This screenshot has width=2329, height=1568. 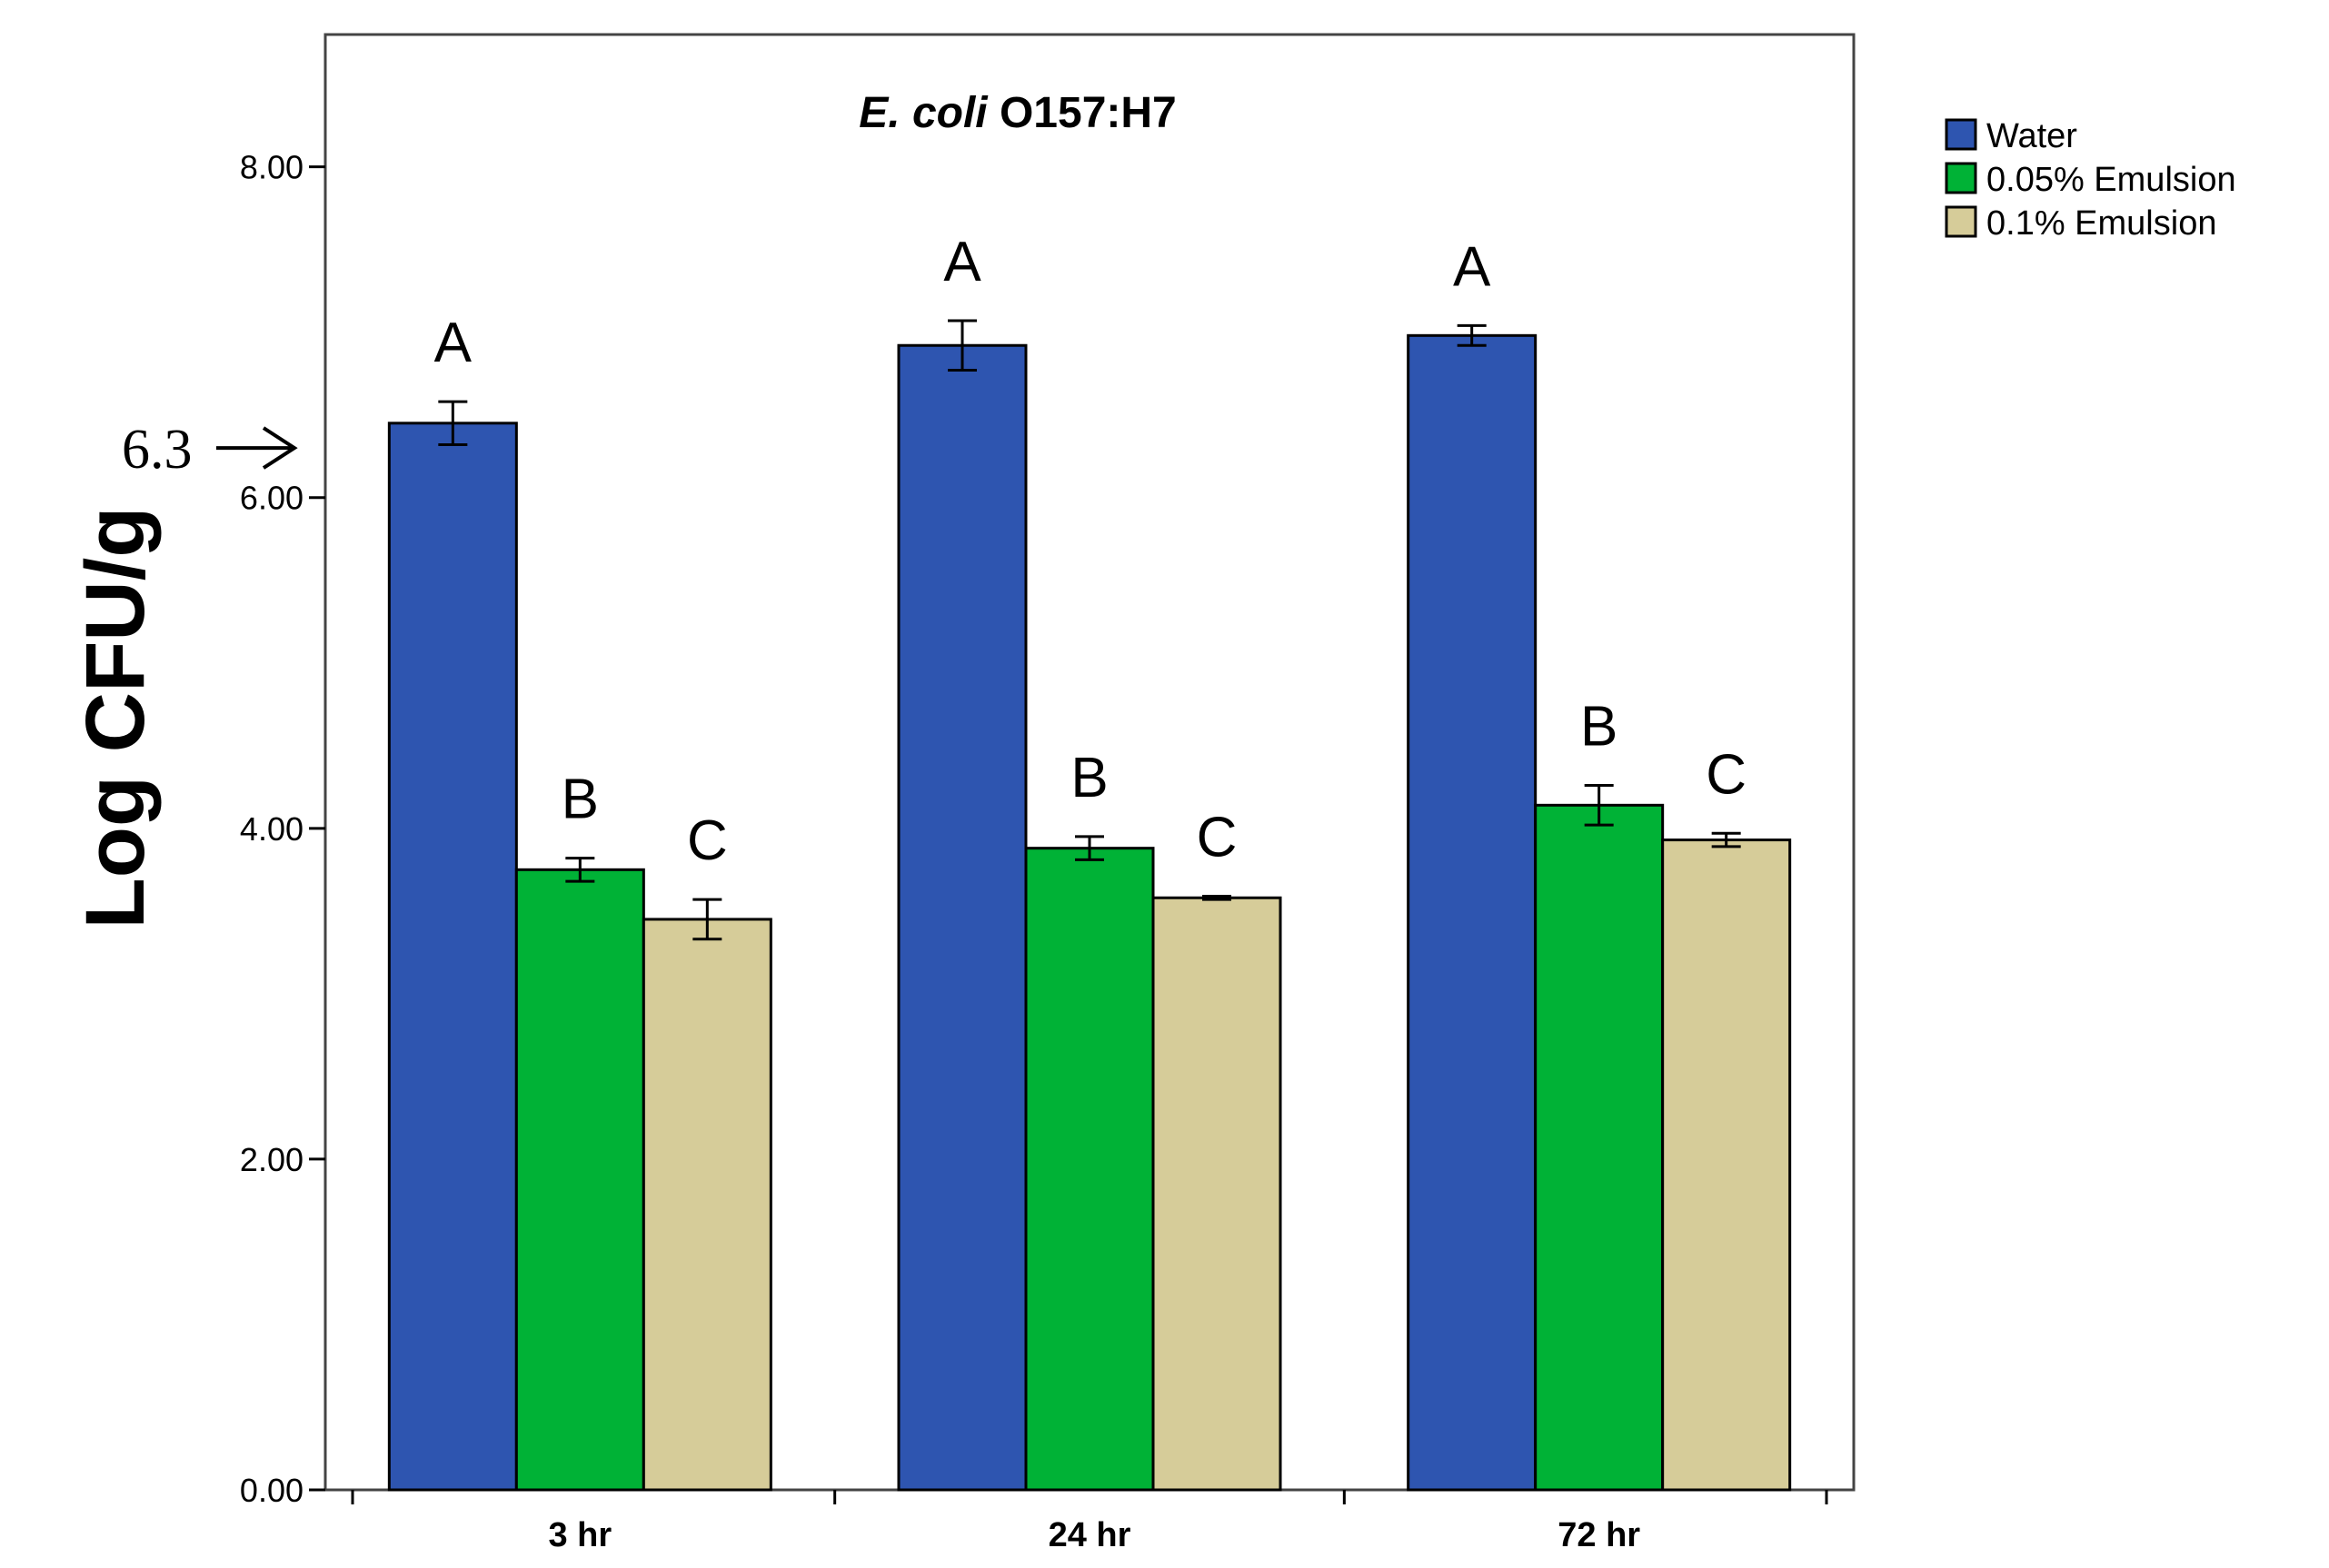 I want to click on y-tick-label: 4.00, so click(x=272, y=829).